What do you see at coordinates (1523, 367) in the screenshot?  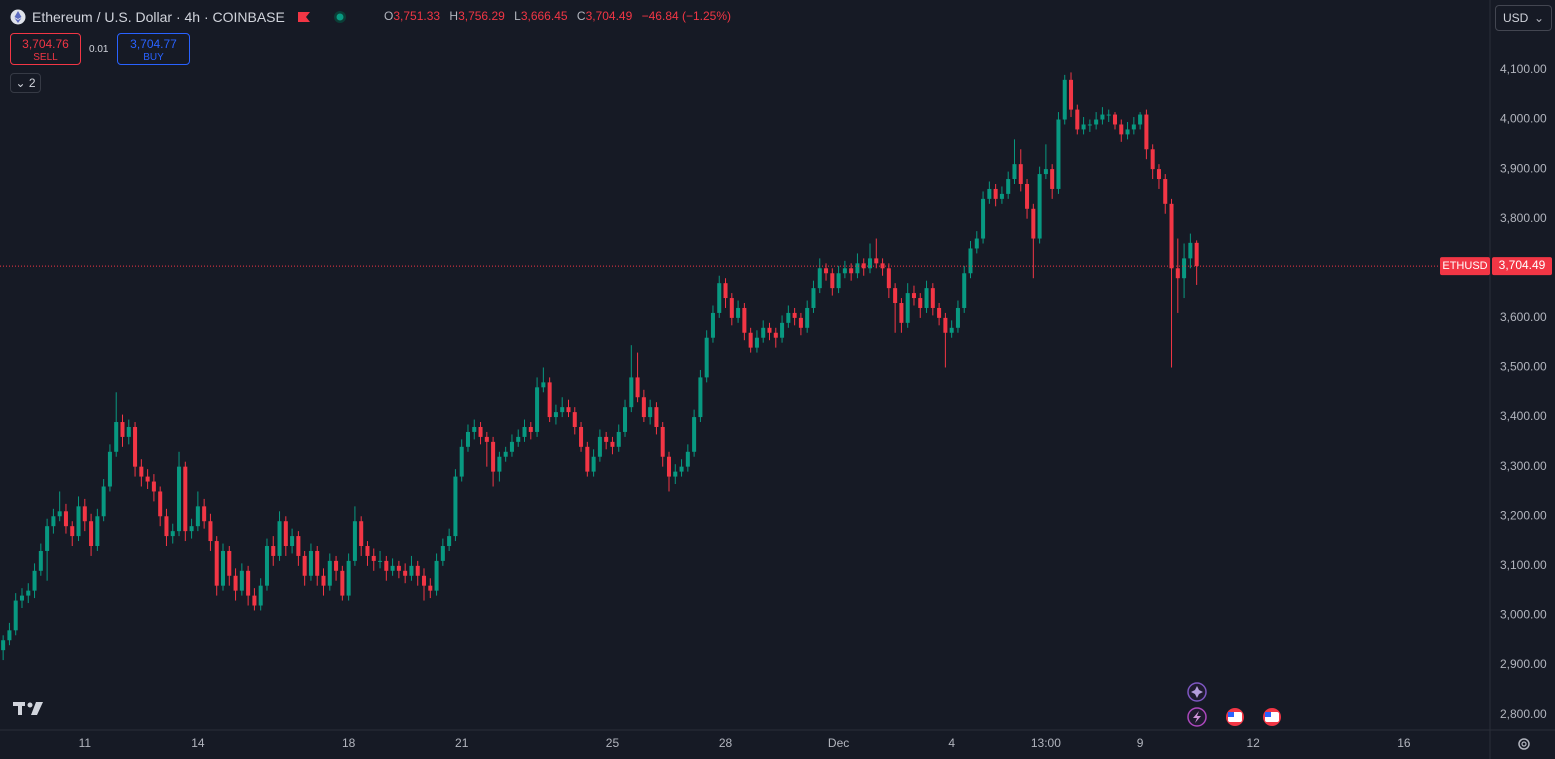 I see `y-tick-label: 3,500.00` at bounding box center [1523, 367].